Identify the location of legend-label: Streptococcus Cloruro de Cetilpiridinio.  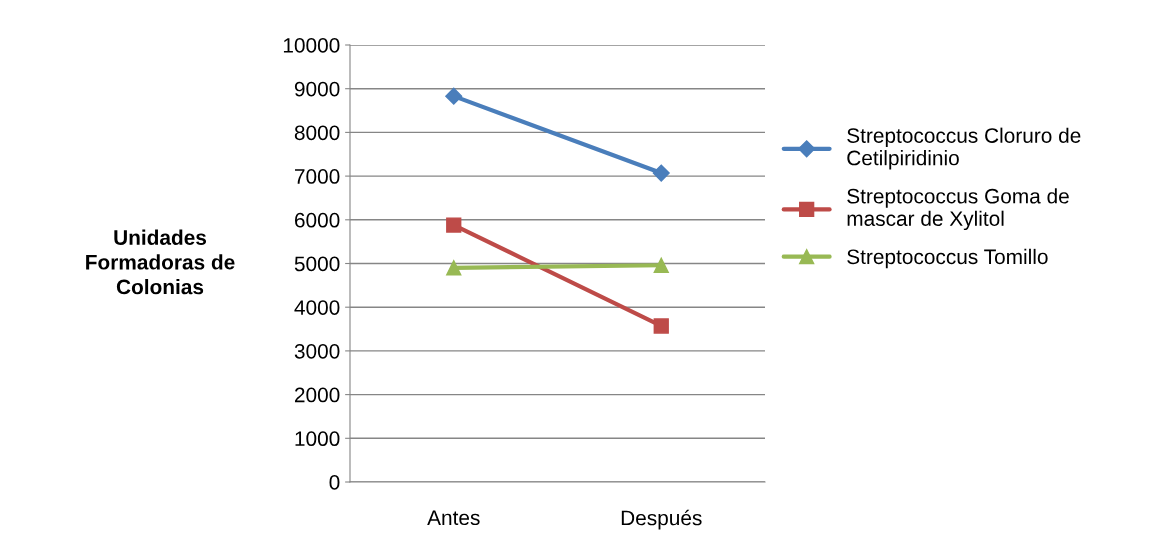
(964, 148).